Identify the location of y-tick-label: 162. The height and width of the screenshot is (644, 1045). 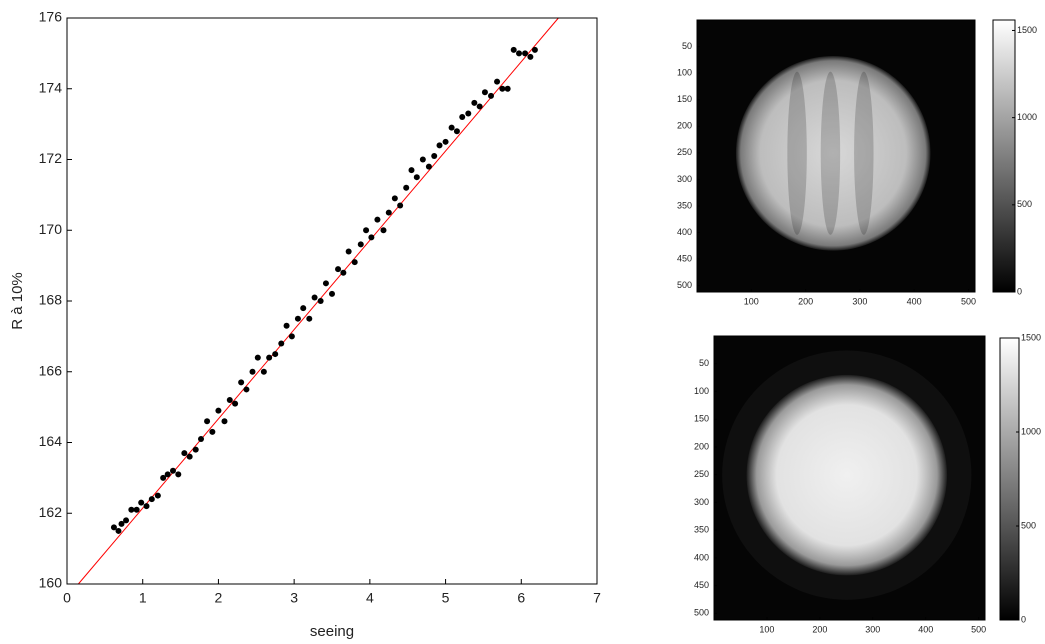
(51, 512).